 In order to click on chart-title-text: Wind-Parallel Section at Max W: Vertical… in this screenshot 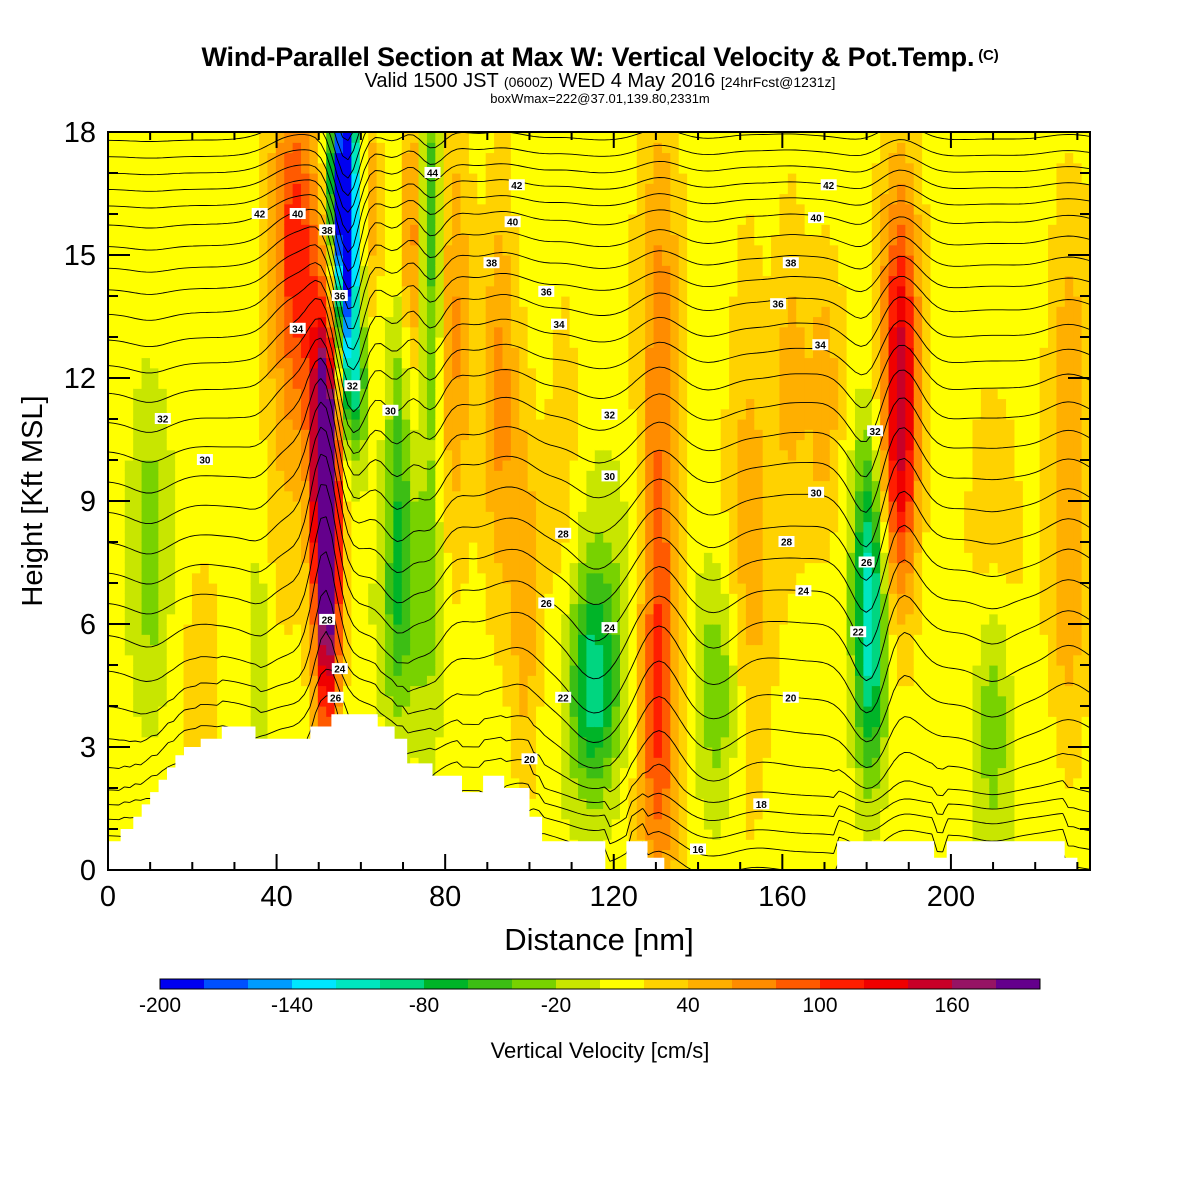, I will do `click(588, 57)`.